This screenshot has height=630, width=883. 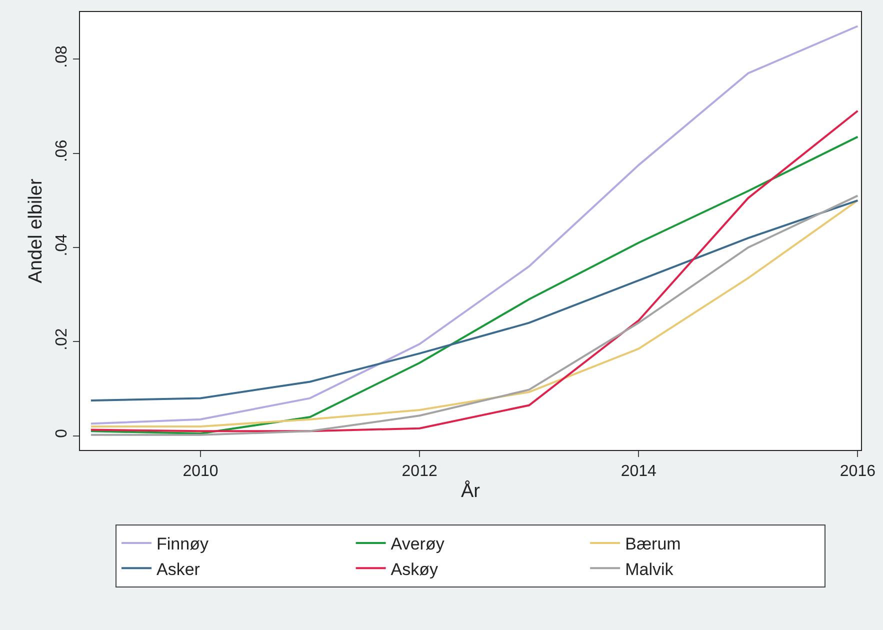 I want to click on y-tick-label: .04, so click(x=62, y=245).